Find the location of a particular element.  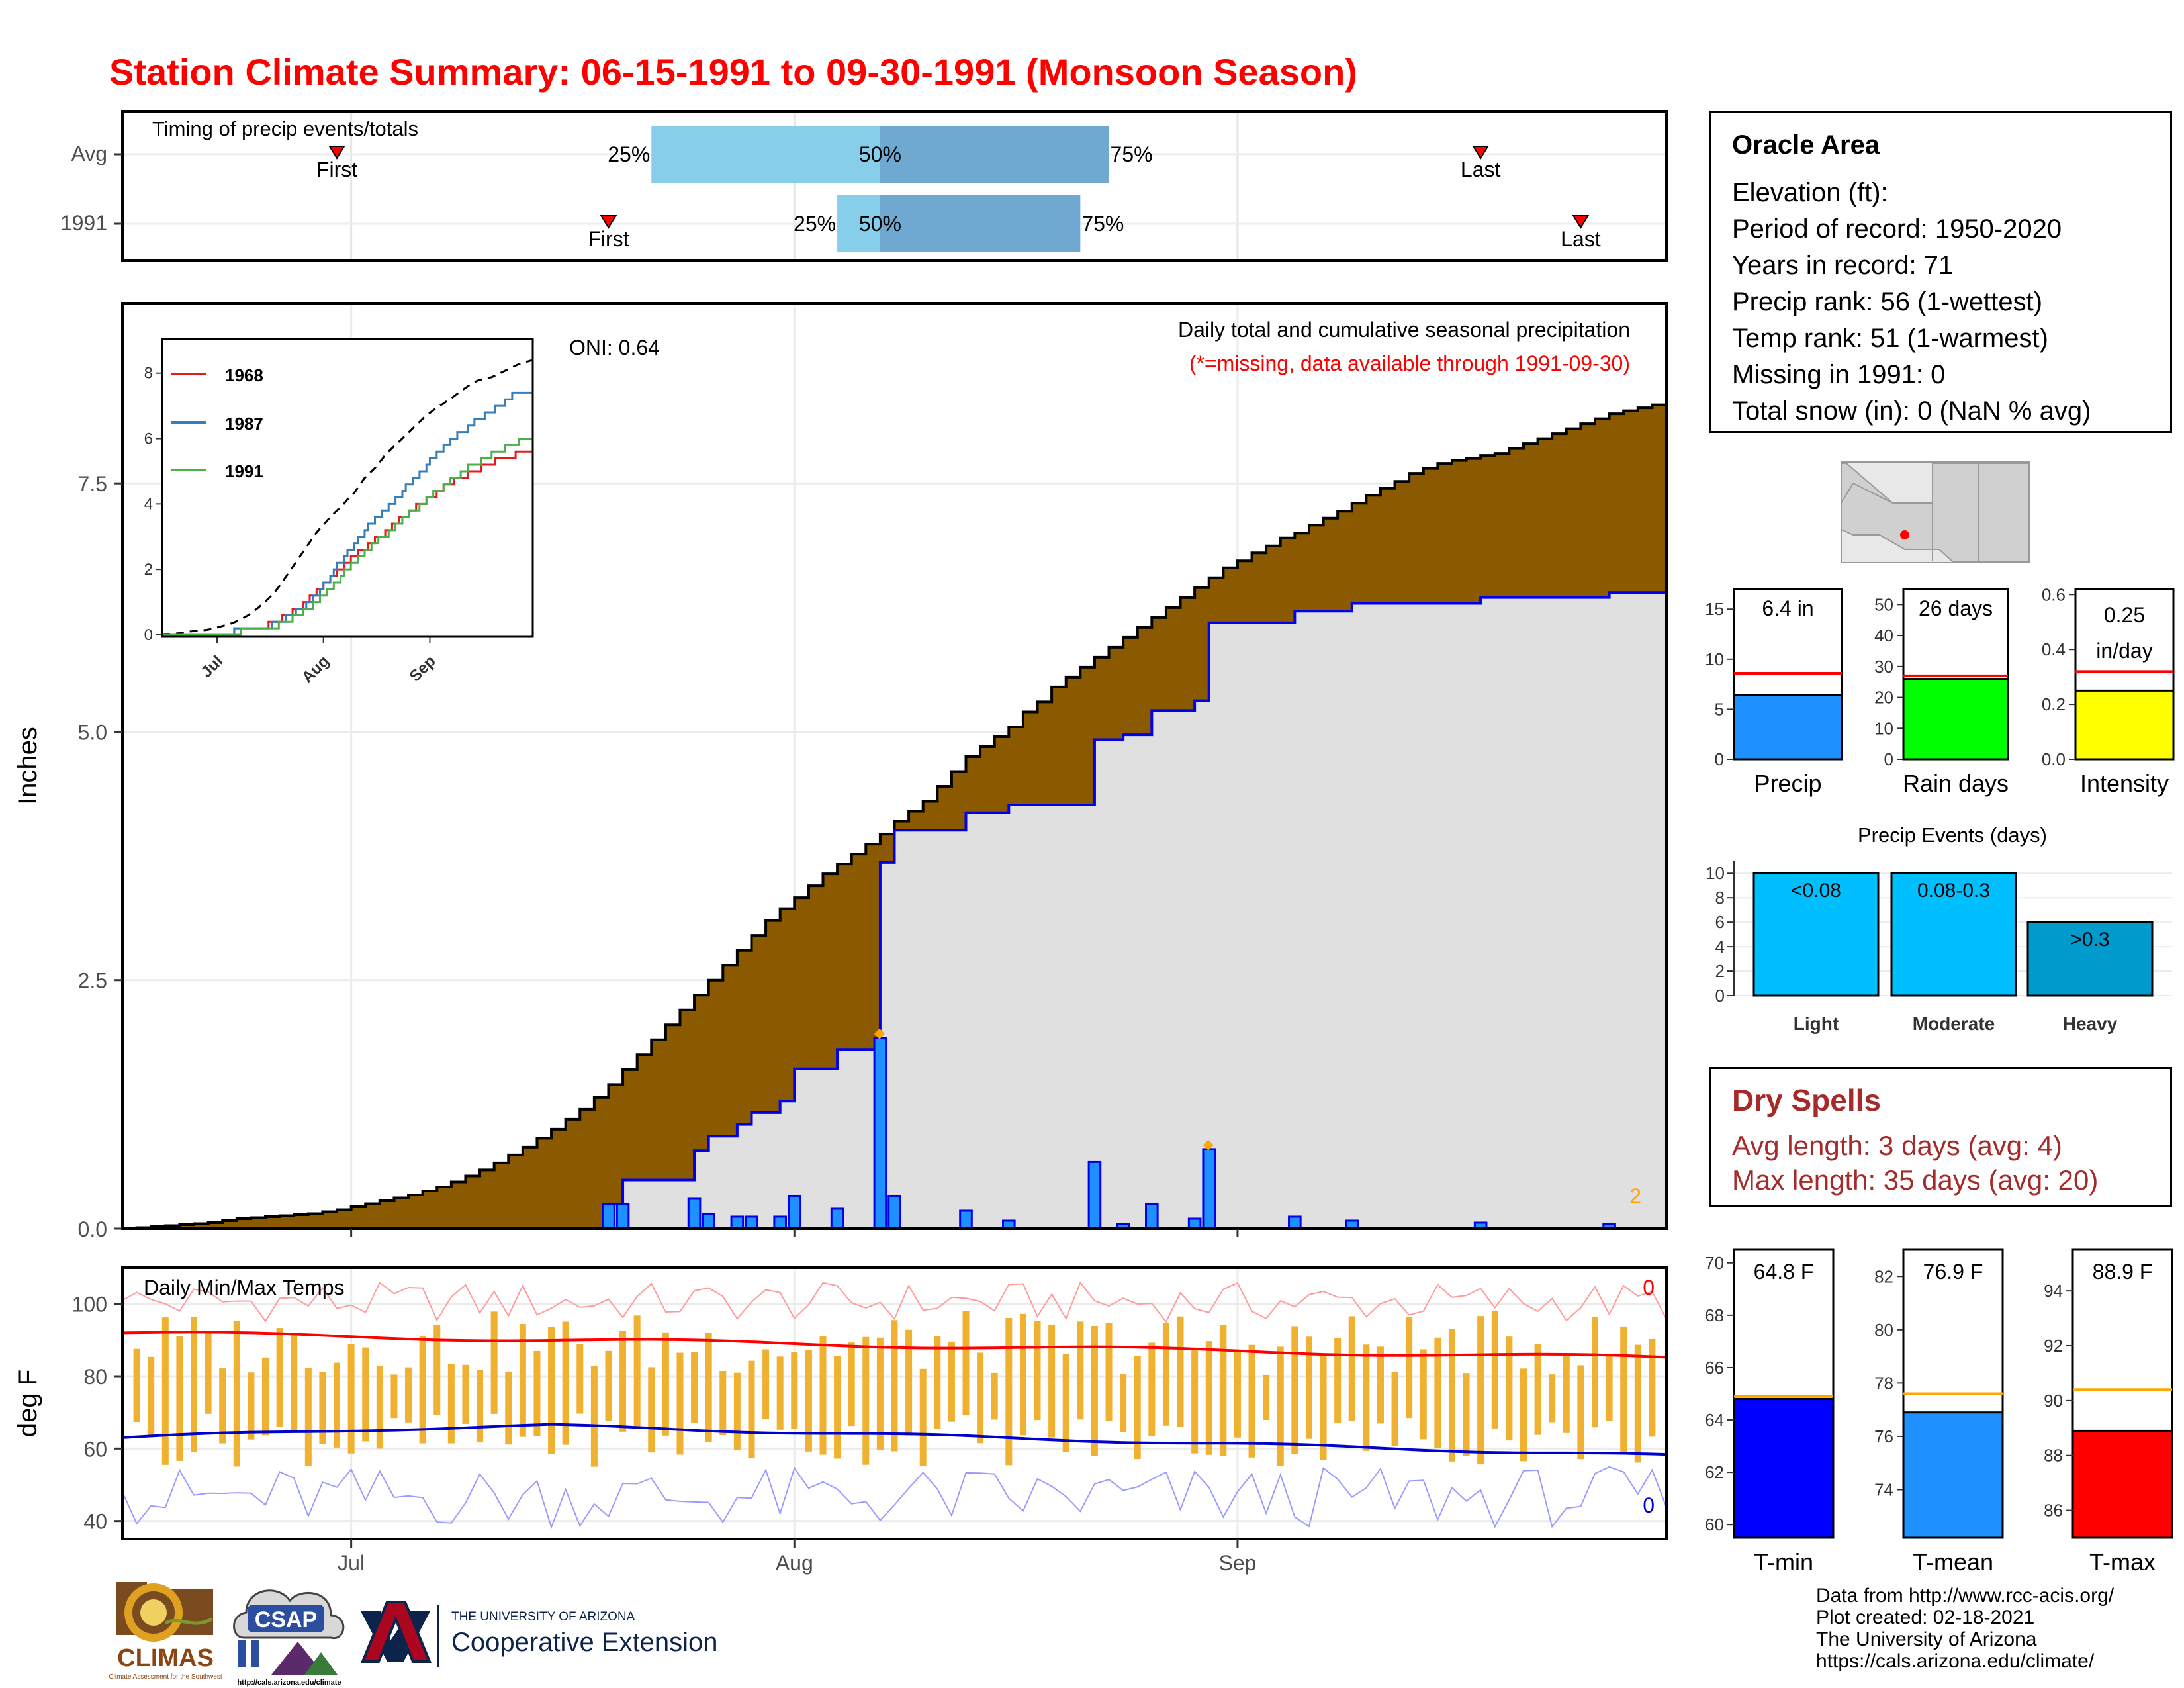

inset-series-1991 is located at coordinates (348, 537).